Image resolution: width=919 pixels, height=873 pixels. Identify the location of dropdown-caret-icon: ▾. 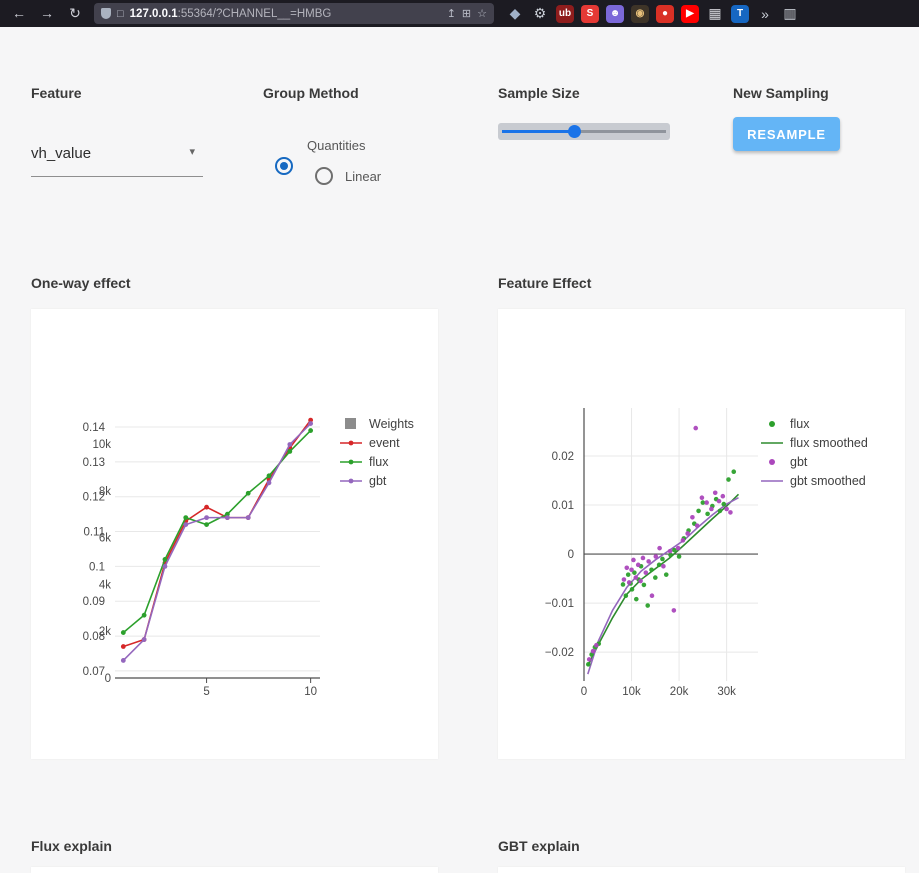
(192, 152).